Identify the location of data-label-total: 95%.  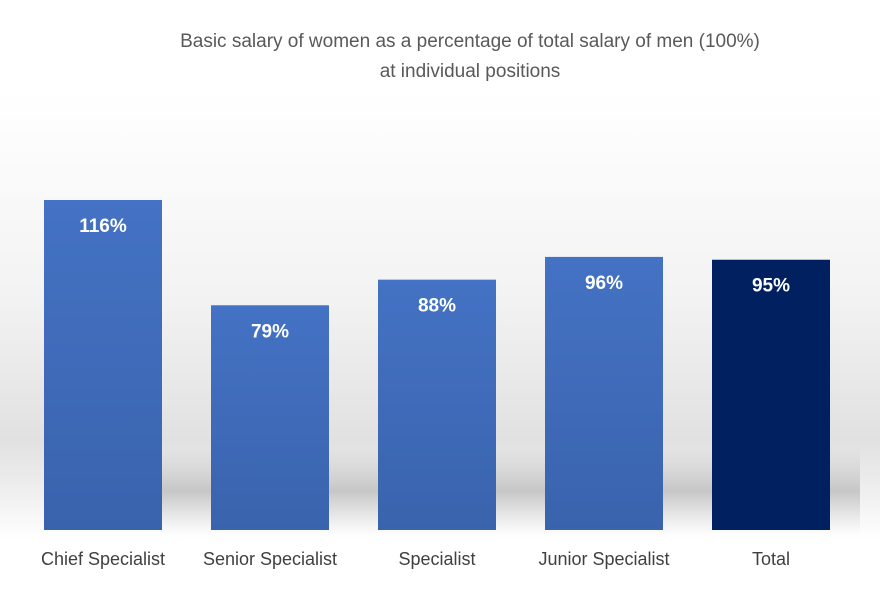
(771, 286).